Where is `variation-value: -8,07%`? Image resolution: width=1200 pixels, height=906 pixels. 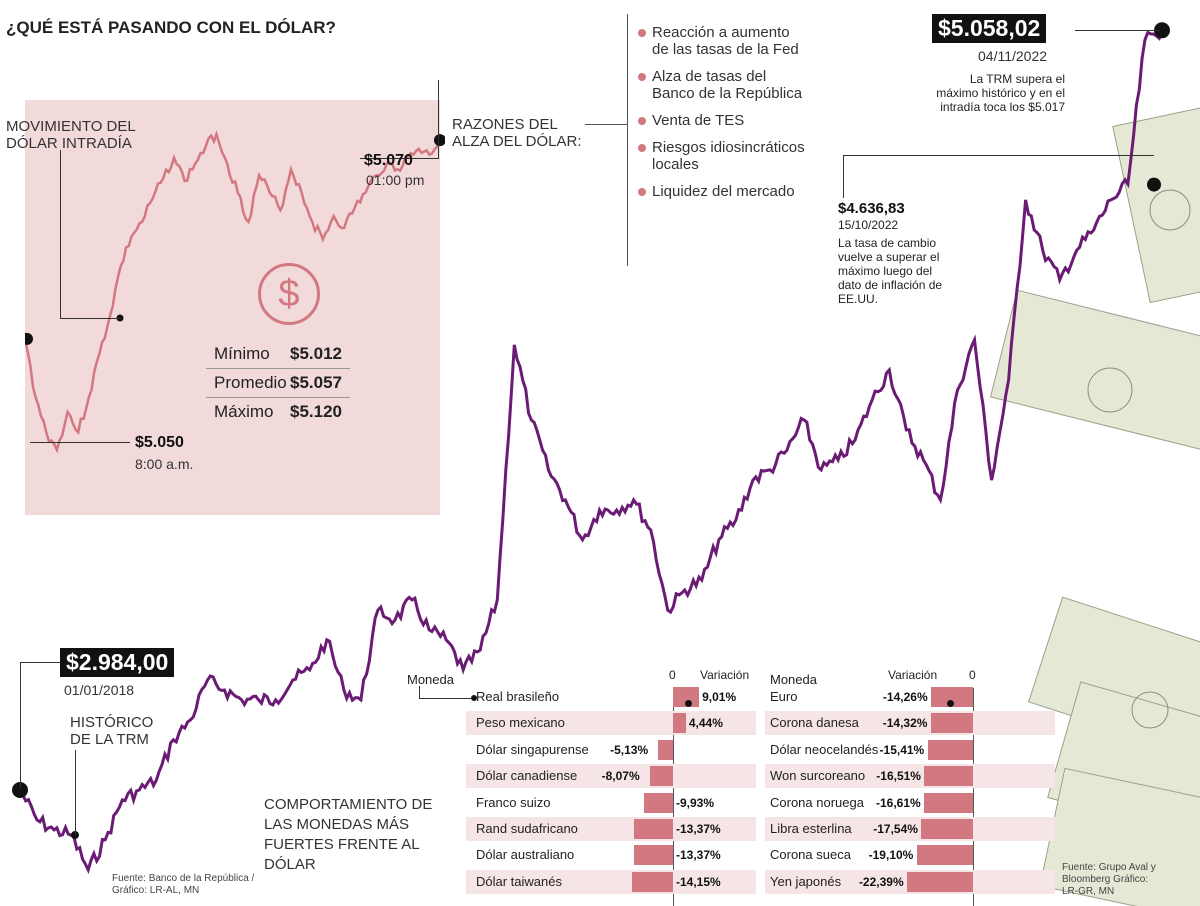 variation-value: -8,07% is located at coordinates (620, 776).